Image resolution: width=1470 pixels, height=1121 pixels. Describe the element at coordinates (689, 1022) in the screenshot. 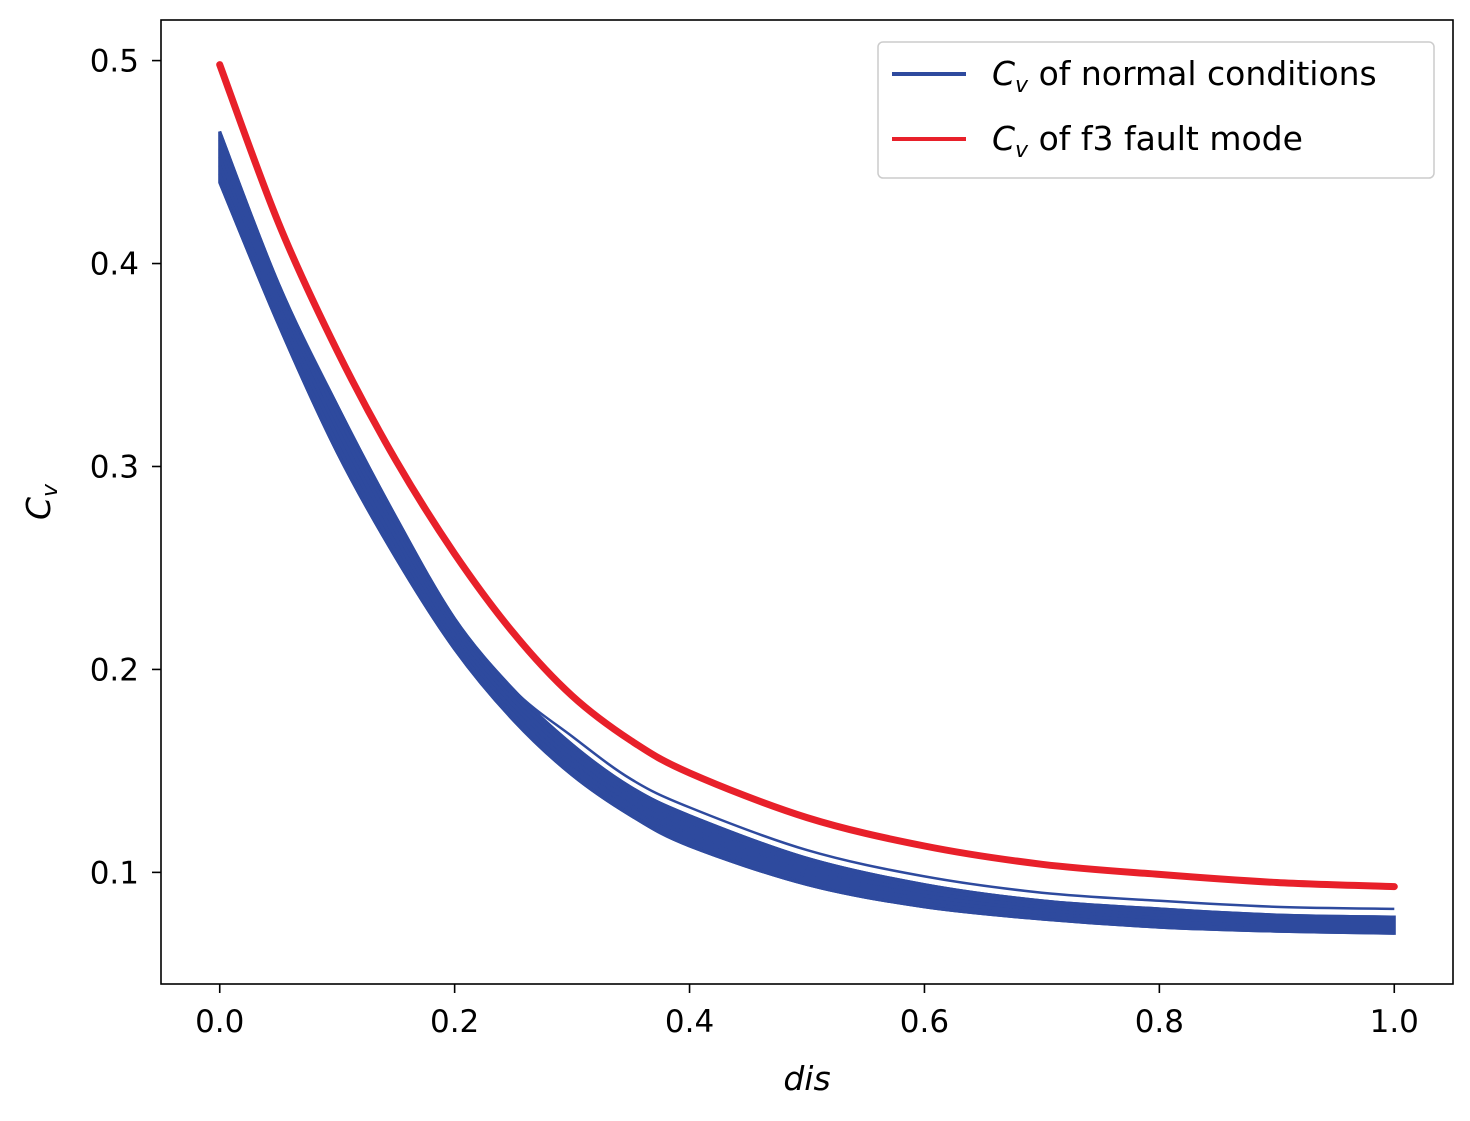

I see `x-tick-label: 0.4` at that location.